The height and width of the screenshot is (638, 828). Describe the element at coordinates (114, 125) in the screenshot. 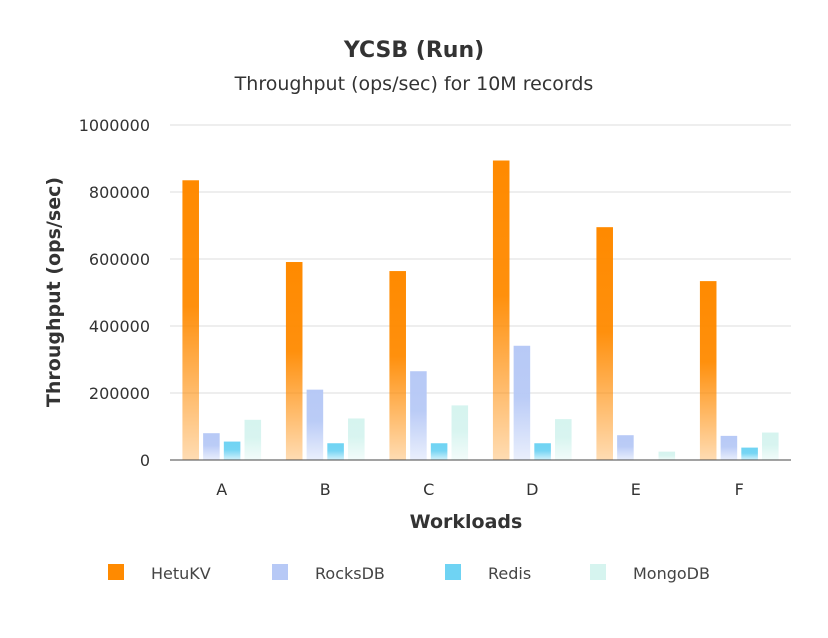

I see `y-tick-label: 1000000` at that location.